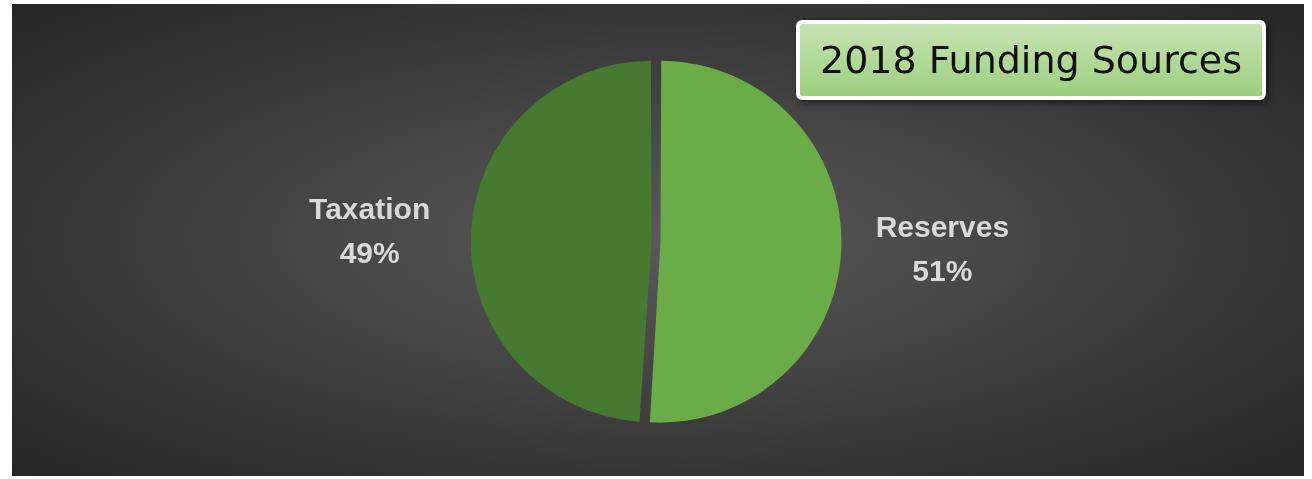 This screenshot has width=1312, height=479. Describe the element at coordinates (1031, 60) in the screenshot. I see `chart-title: 2018 Funding Sources` at that location.